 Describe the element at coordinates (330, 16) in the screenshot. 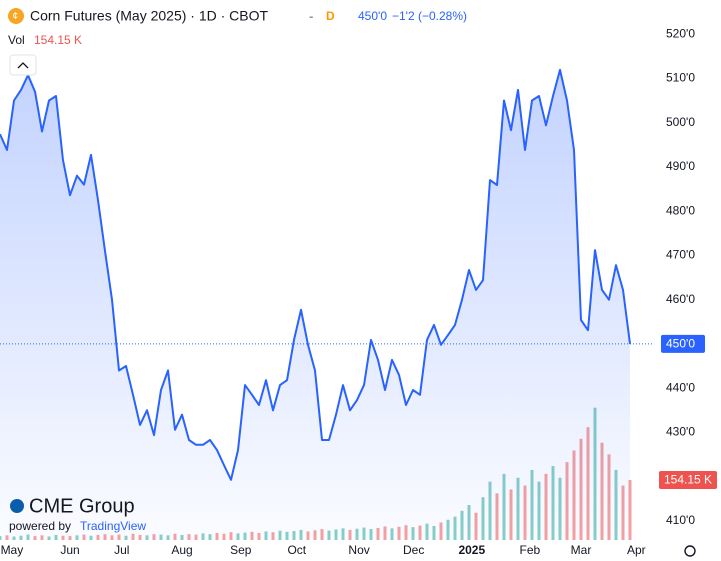

I see `source-flag: D` at that location.